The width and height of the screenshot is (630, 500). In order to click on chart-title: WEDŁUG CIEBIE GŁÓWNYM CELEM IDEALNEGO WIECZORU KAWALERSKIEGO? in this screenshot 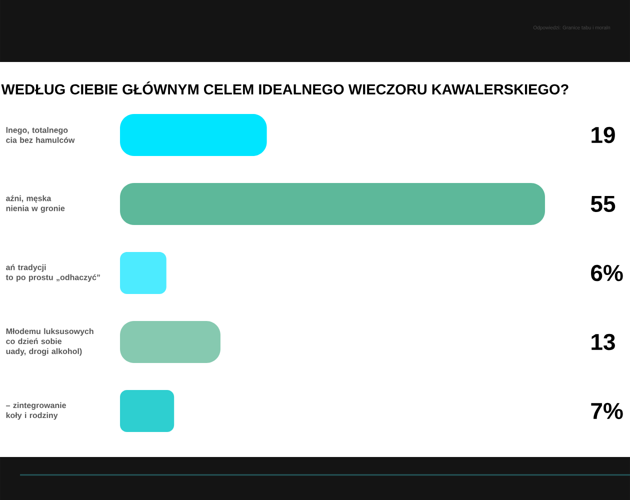, I will do `click(284, 87)`.